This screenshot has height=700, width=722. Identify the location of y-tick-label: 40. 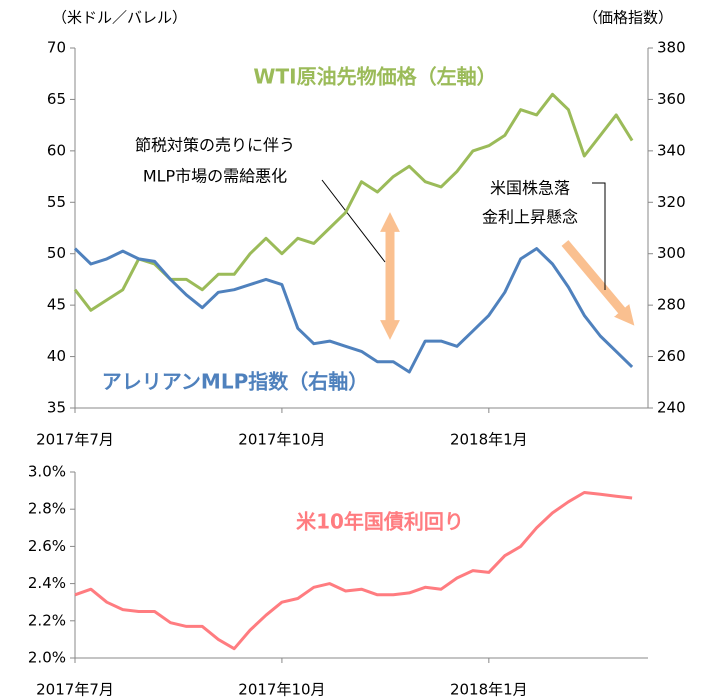
(56, 356).